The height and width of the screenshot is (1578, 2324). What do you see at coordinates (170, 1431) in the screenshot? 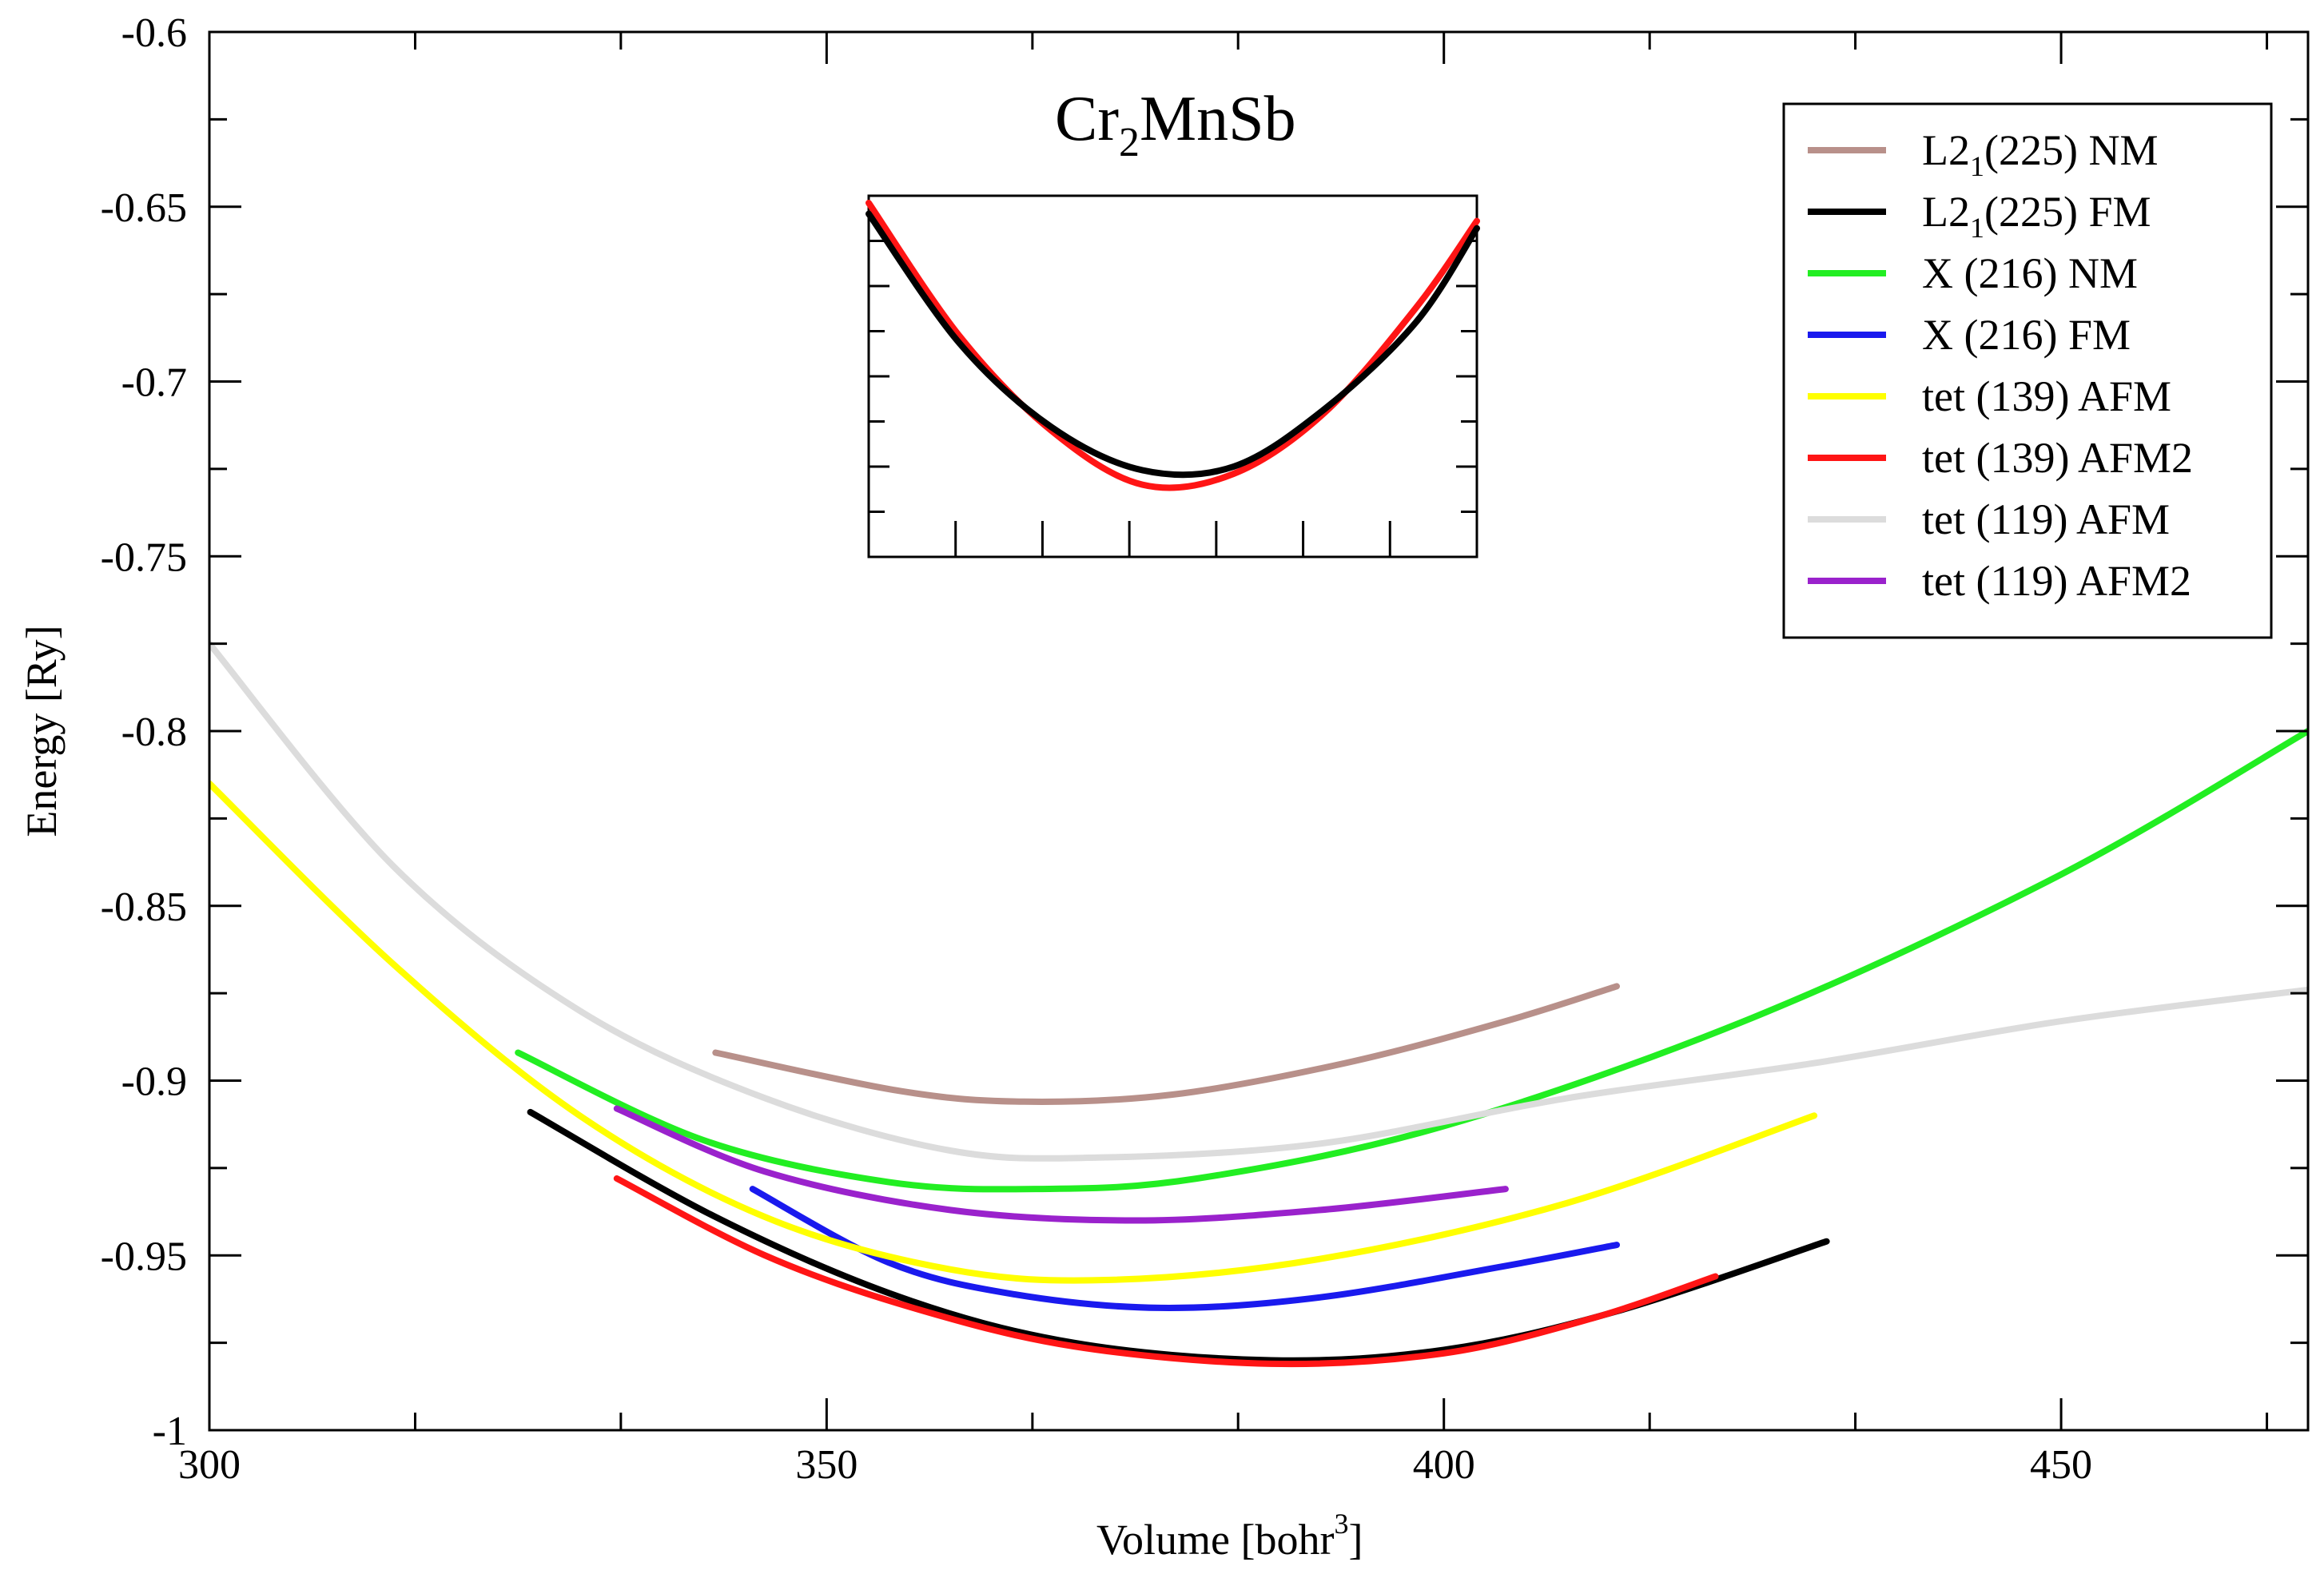
I see `y-tick-label: -1` at bounding box center [170, 1431].